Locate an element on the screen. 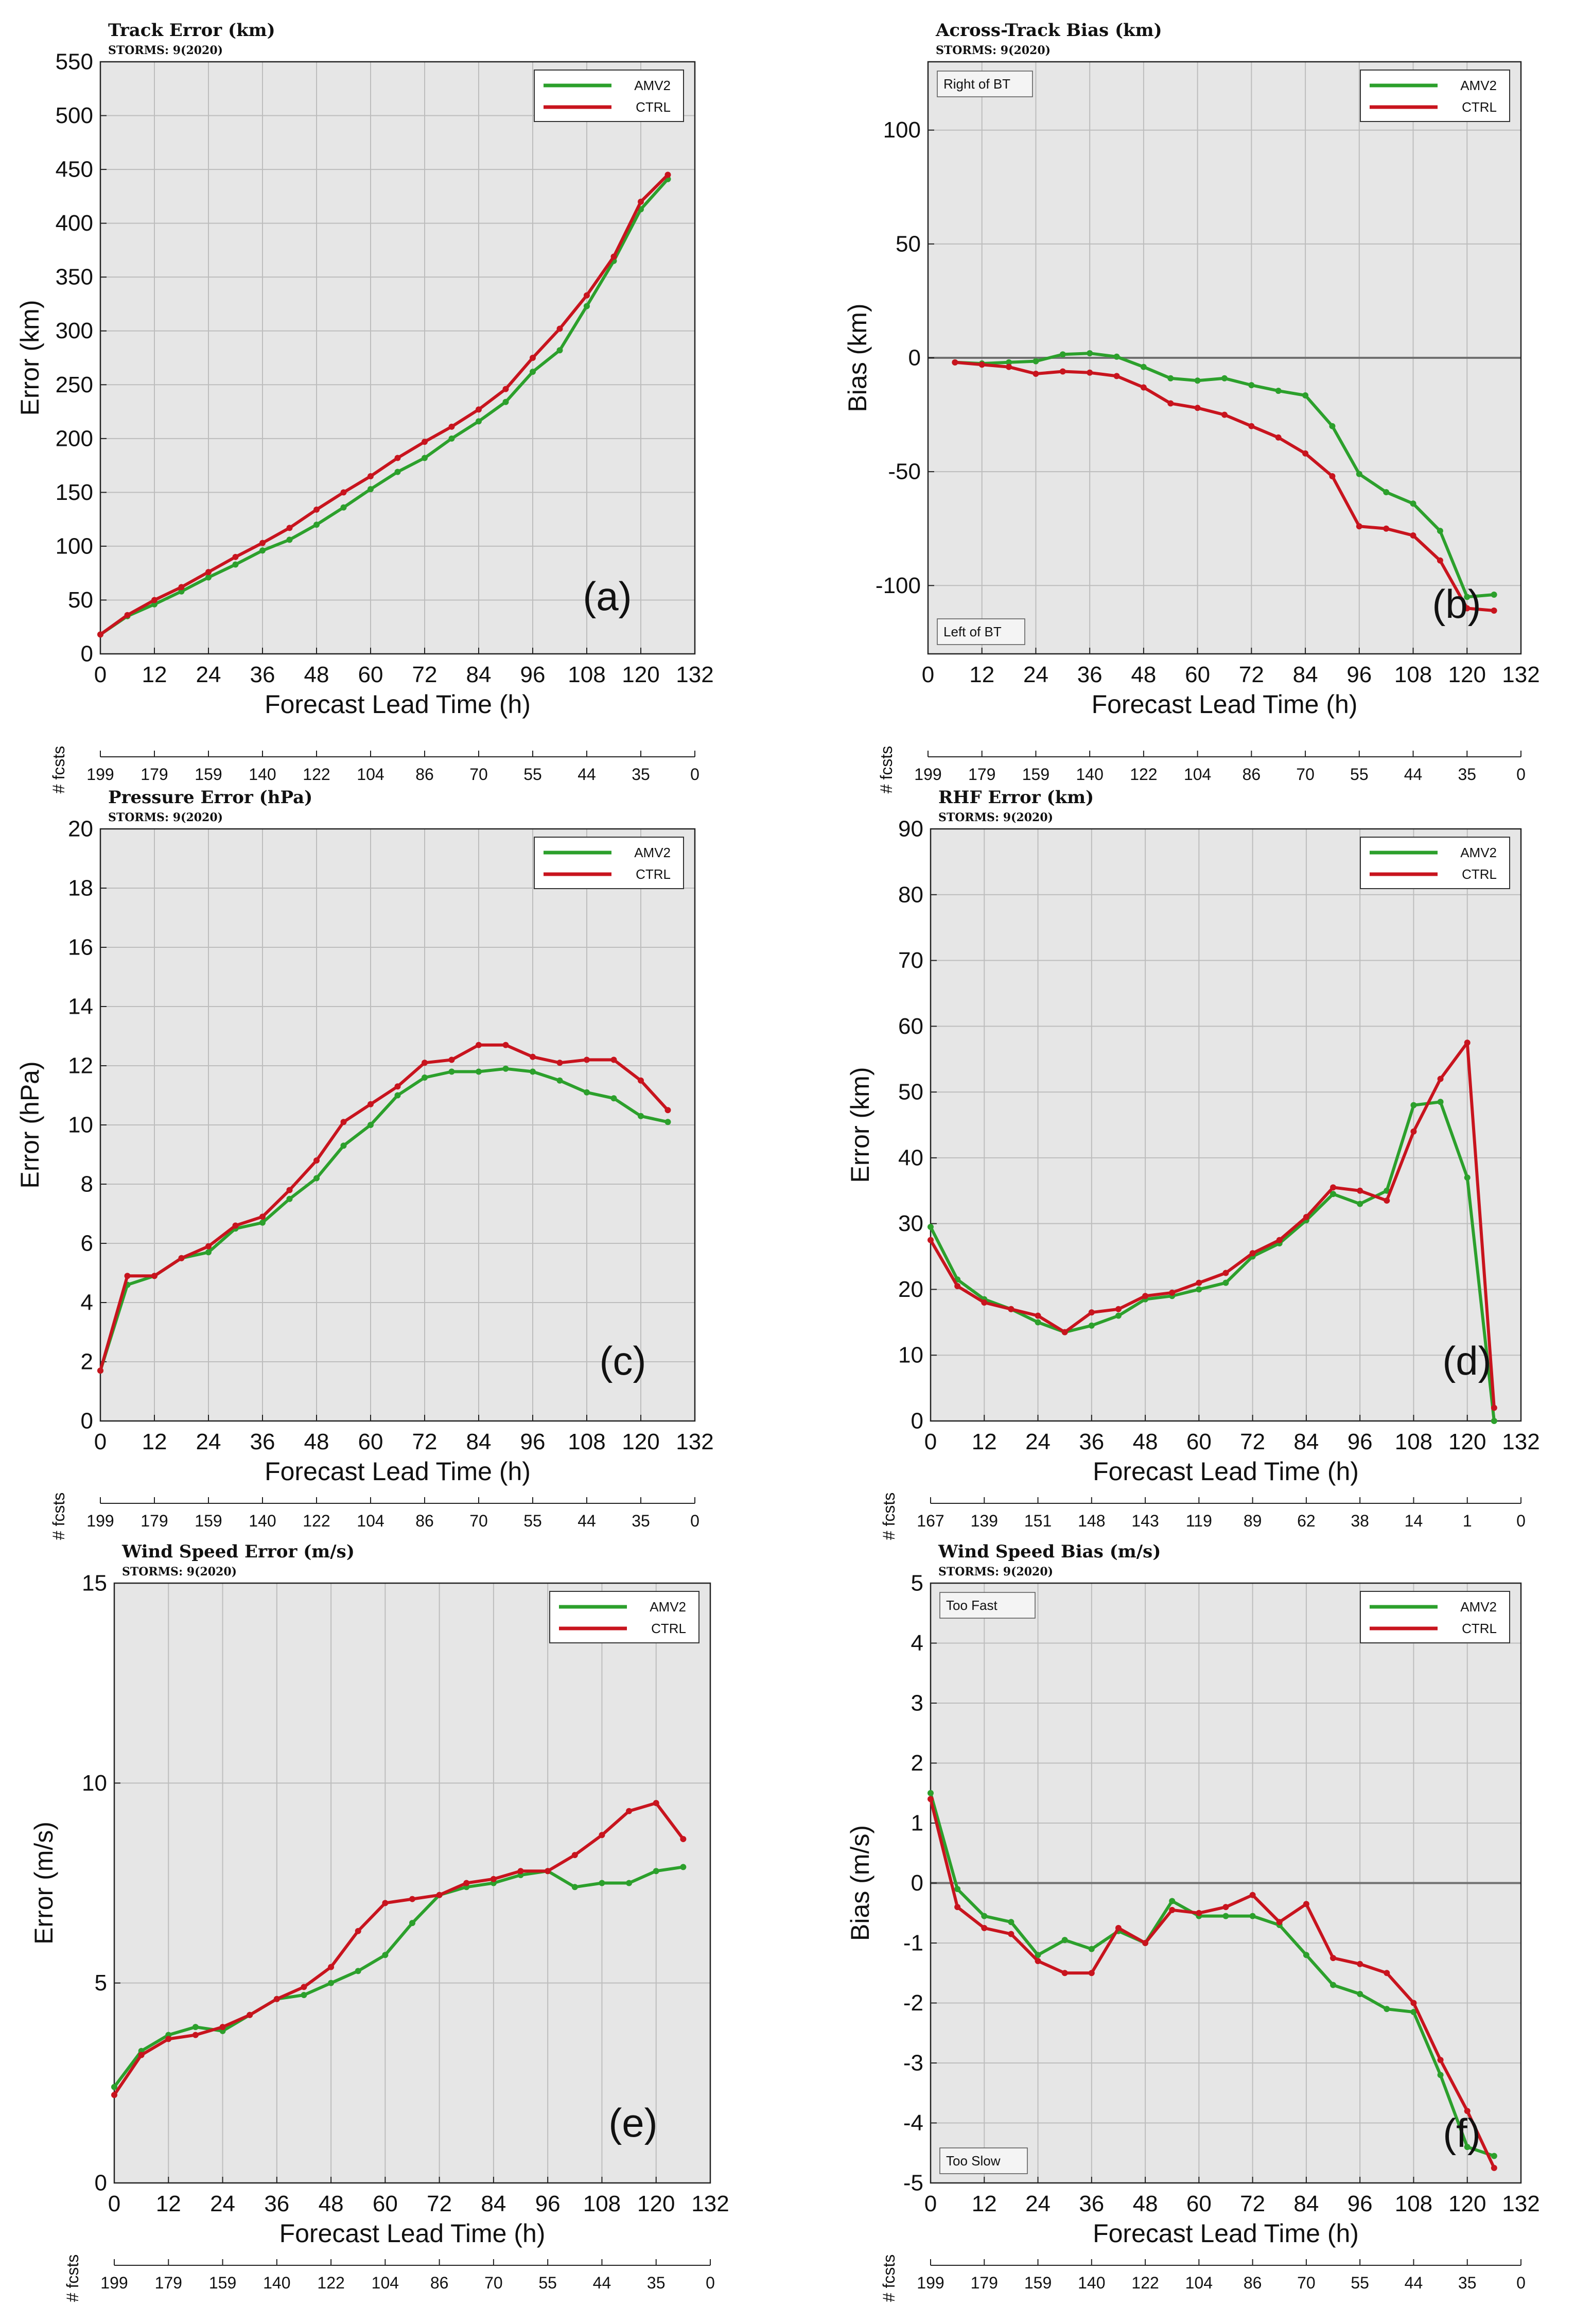  fcst-count-label: 104 is located at coordinates (385, 2283).